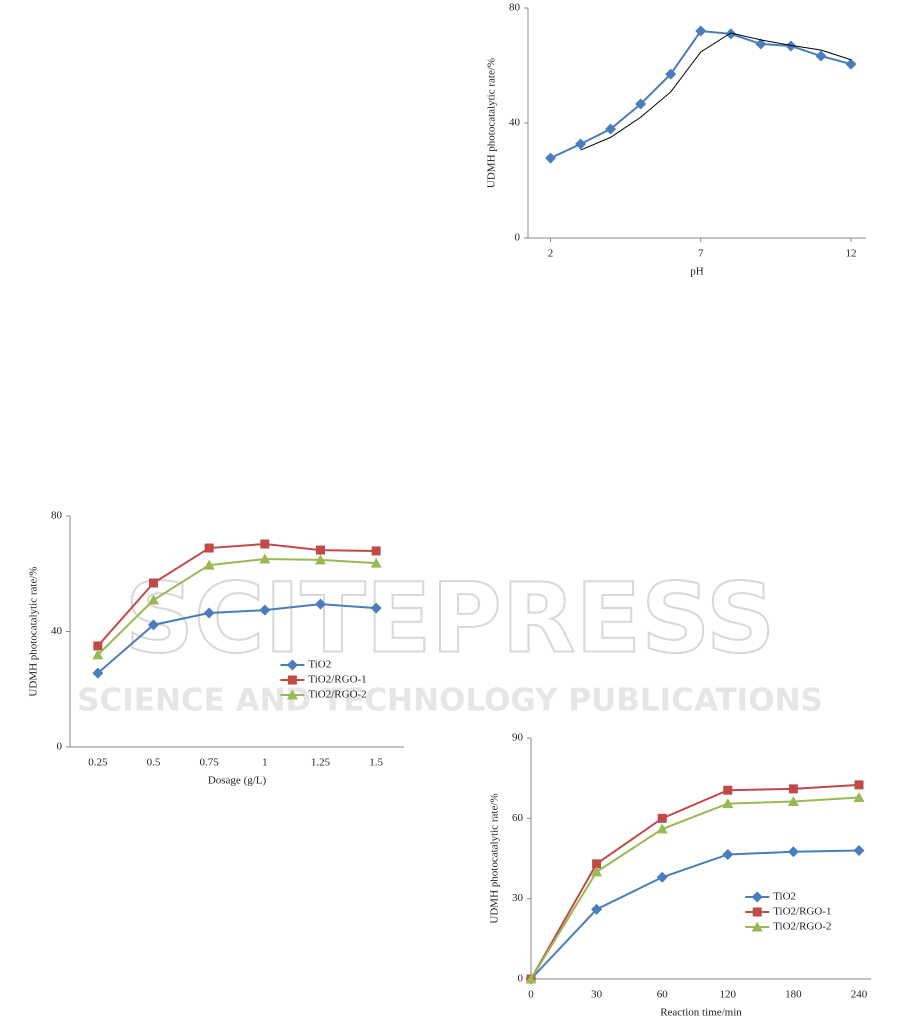 Image resolution: width=901 pixels, height=1017 pixels. Describe the element at coordinates (850, 254) in the screenshot. I see `x-tick-label: 12` at that location.